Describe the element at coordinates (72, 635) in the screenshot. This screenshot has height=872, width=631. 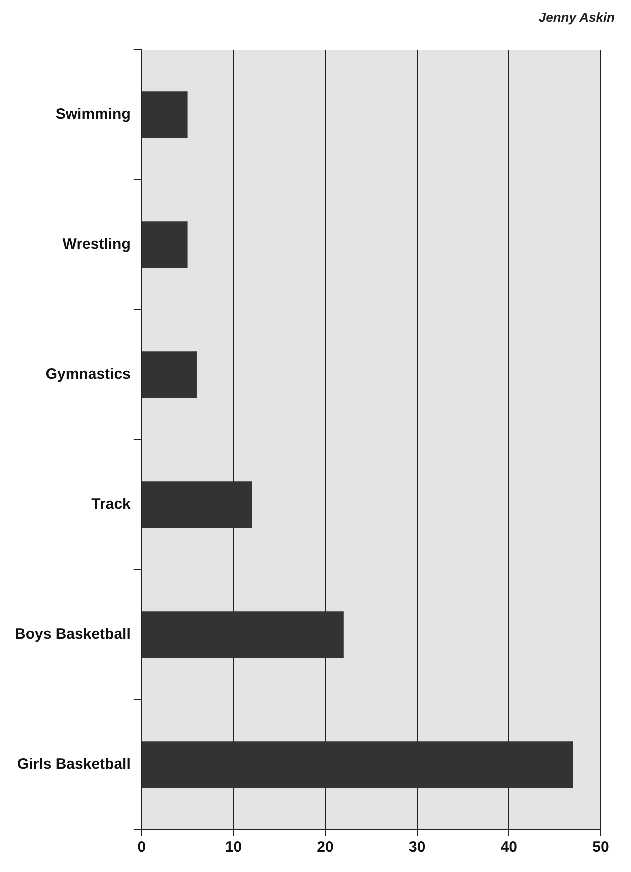
I see `y-tick-label: Boys Basketball` at that location.